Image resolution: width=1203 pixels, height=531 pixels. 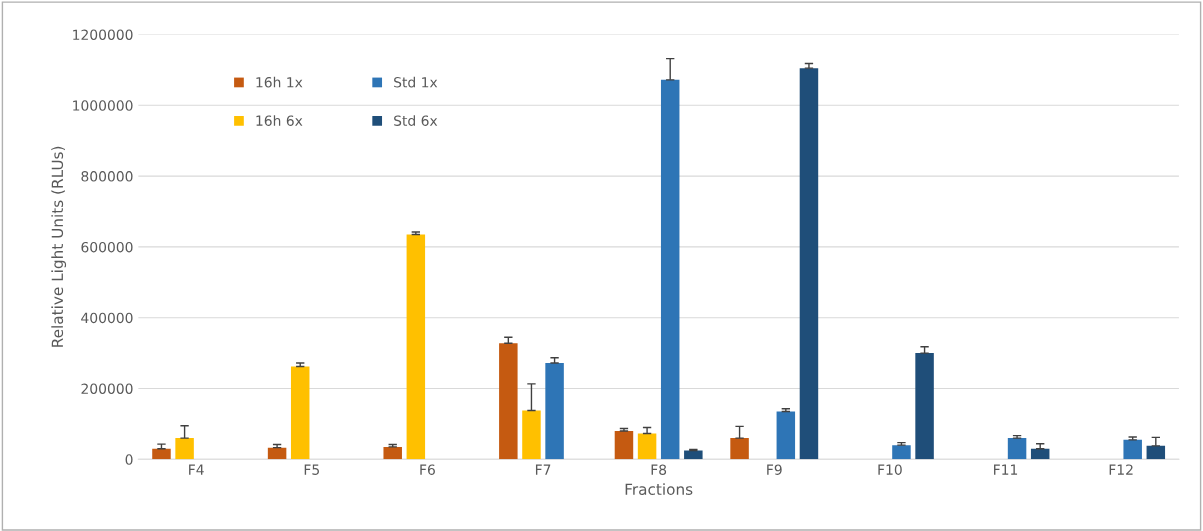 What do you see at coordinates (279, 120) in the screenshot?
I see `legend-label: 16h 6x` at bounding box center [279, 120].